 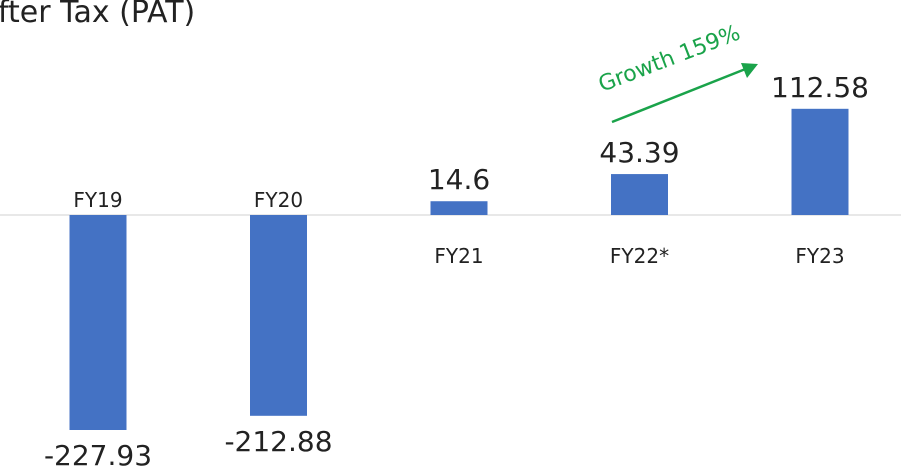 What do you see at coordinates (98, 455) in the screenshot?
I see `value-label: -227.93` at bounding box center [98, 455].